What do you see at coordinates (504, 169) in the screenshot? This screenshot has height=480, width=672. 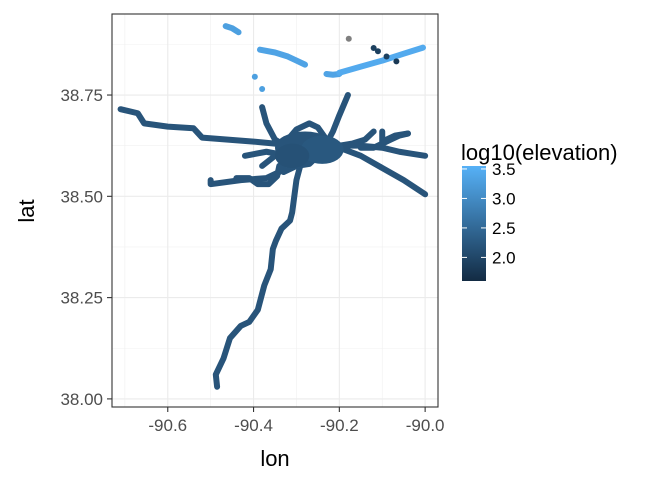 I see `legend-tick-label: 3.5` at bounding box center [504, 169].